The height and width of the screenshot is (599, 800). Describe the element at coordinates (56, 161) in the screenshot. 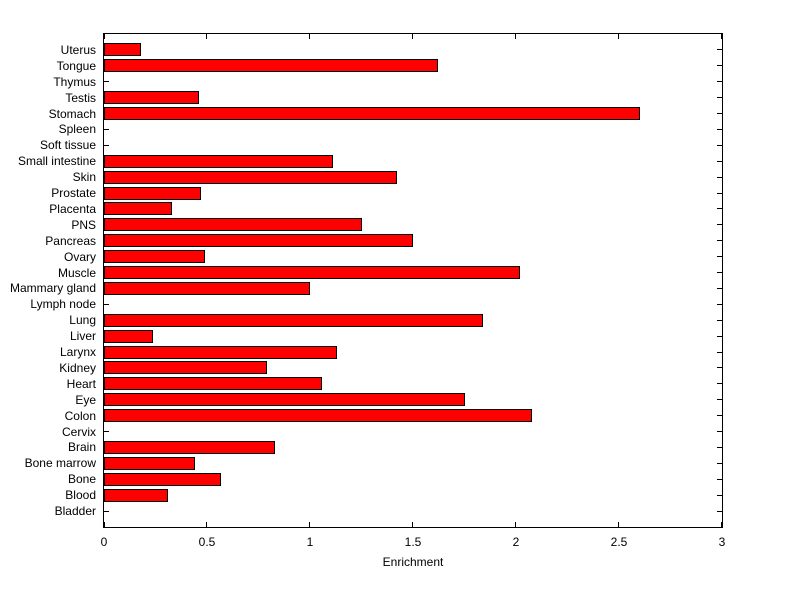

I see `y-tick-label-small-intestine: Small intestine` at that location.